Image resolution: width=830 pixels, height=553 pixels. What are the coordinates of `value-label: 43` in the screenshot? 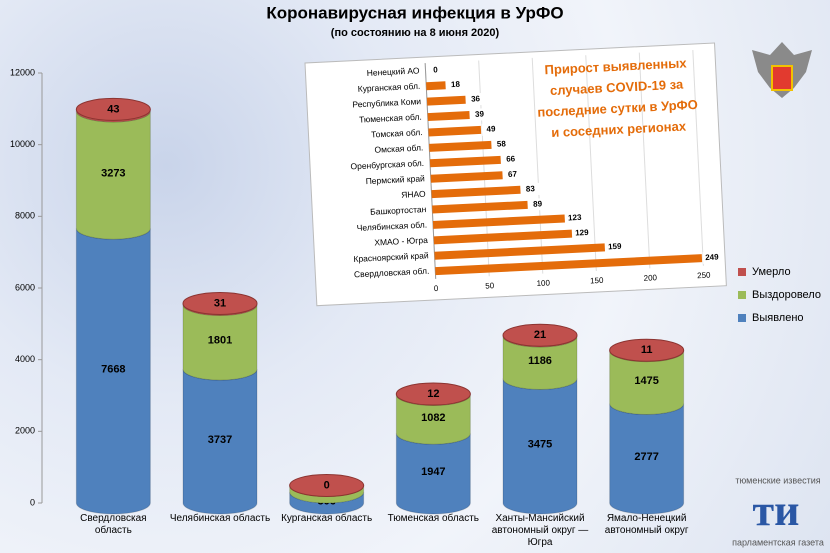 It's located at (113, 109).